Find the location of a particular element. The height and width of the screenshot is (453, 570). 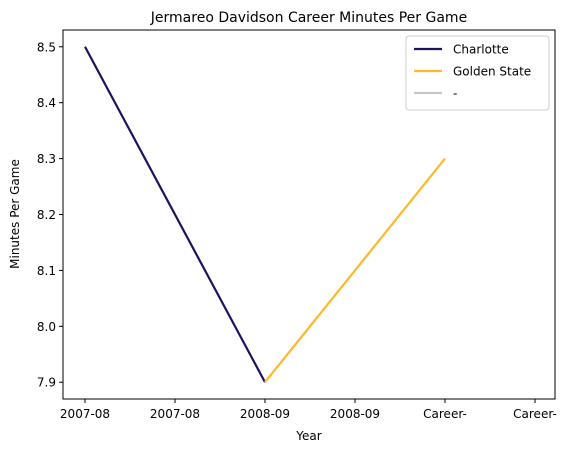

y-axis-label: Minutes Per Game is located at coordinates (15, 214).